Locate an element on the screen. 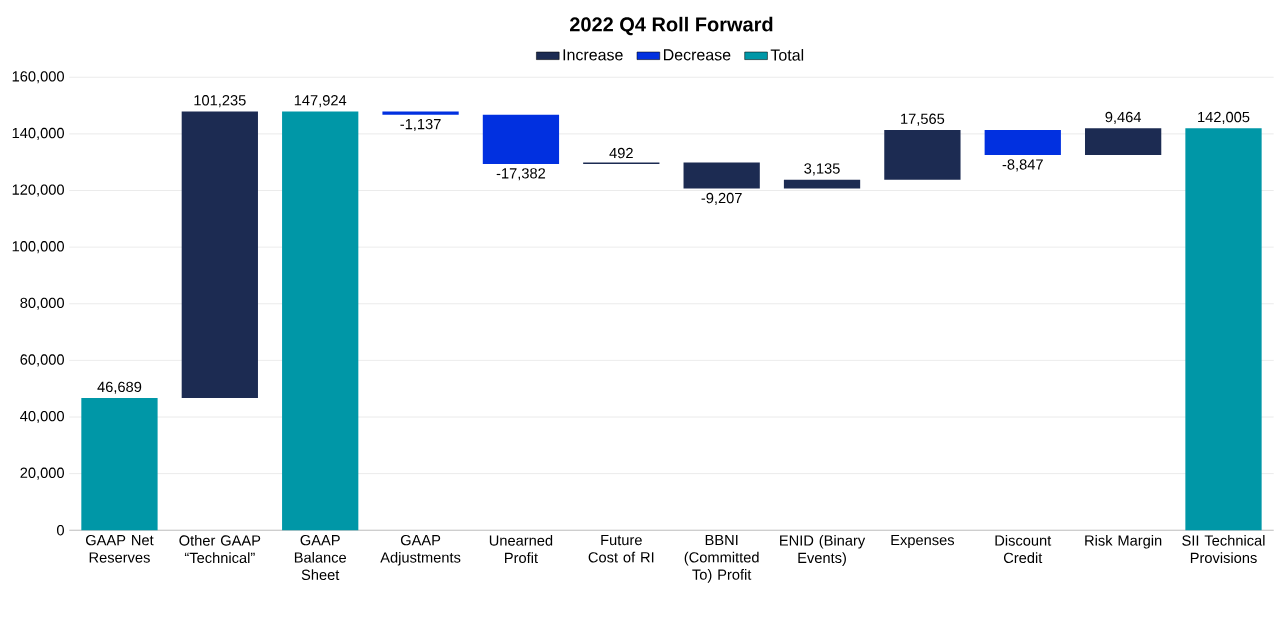  data-label: -17,382 is located at coordinates (521, 174).